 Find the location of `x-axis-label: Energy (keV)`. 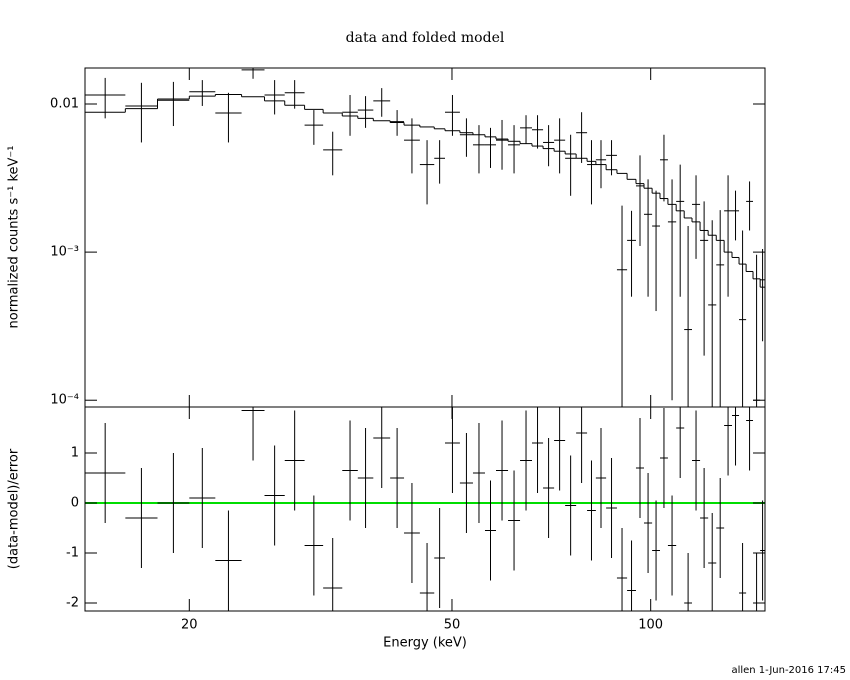

x-axis-label: Energy (keV) is located at coordinates (425, 643).